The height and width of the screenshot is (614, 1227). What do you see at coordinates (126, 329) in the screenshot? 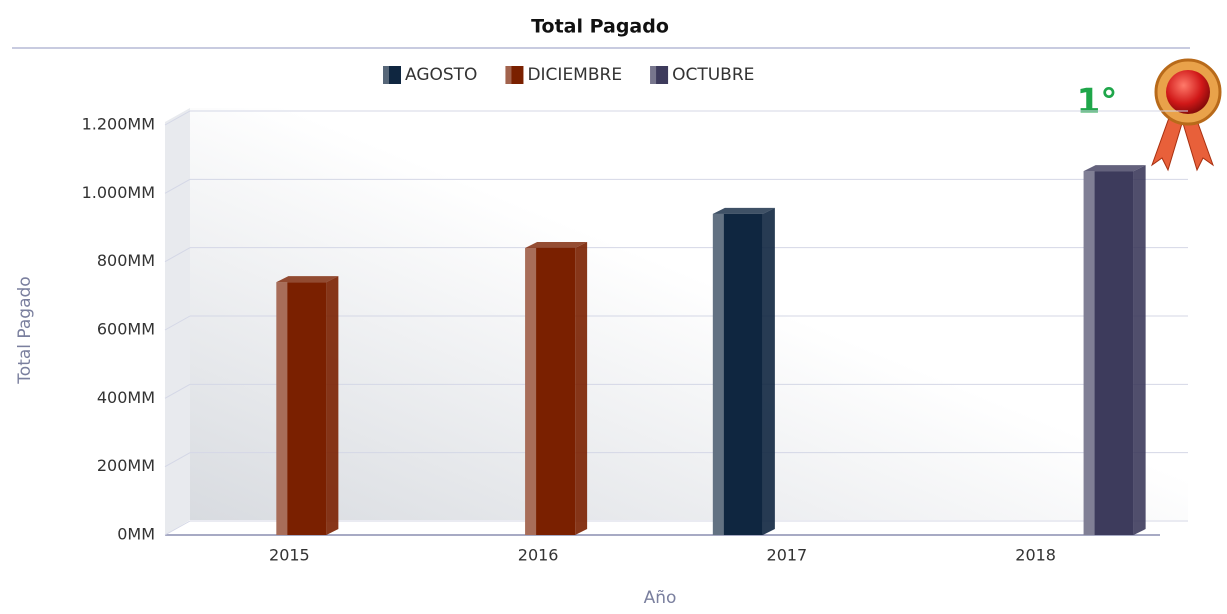
I see `y-tick-label: 600MM` at bounding box center [126, 329].